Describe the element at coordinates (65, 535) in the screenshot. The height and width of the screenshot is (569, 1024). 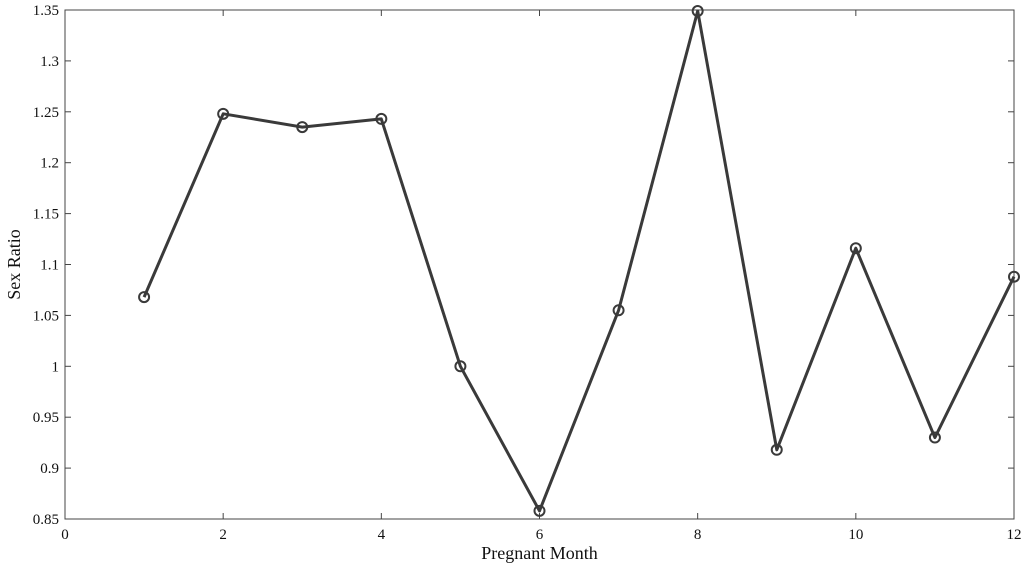
I see `x-tick-label: 0` at that location.